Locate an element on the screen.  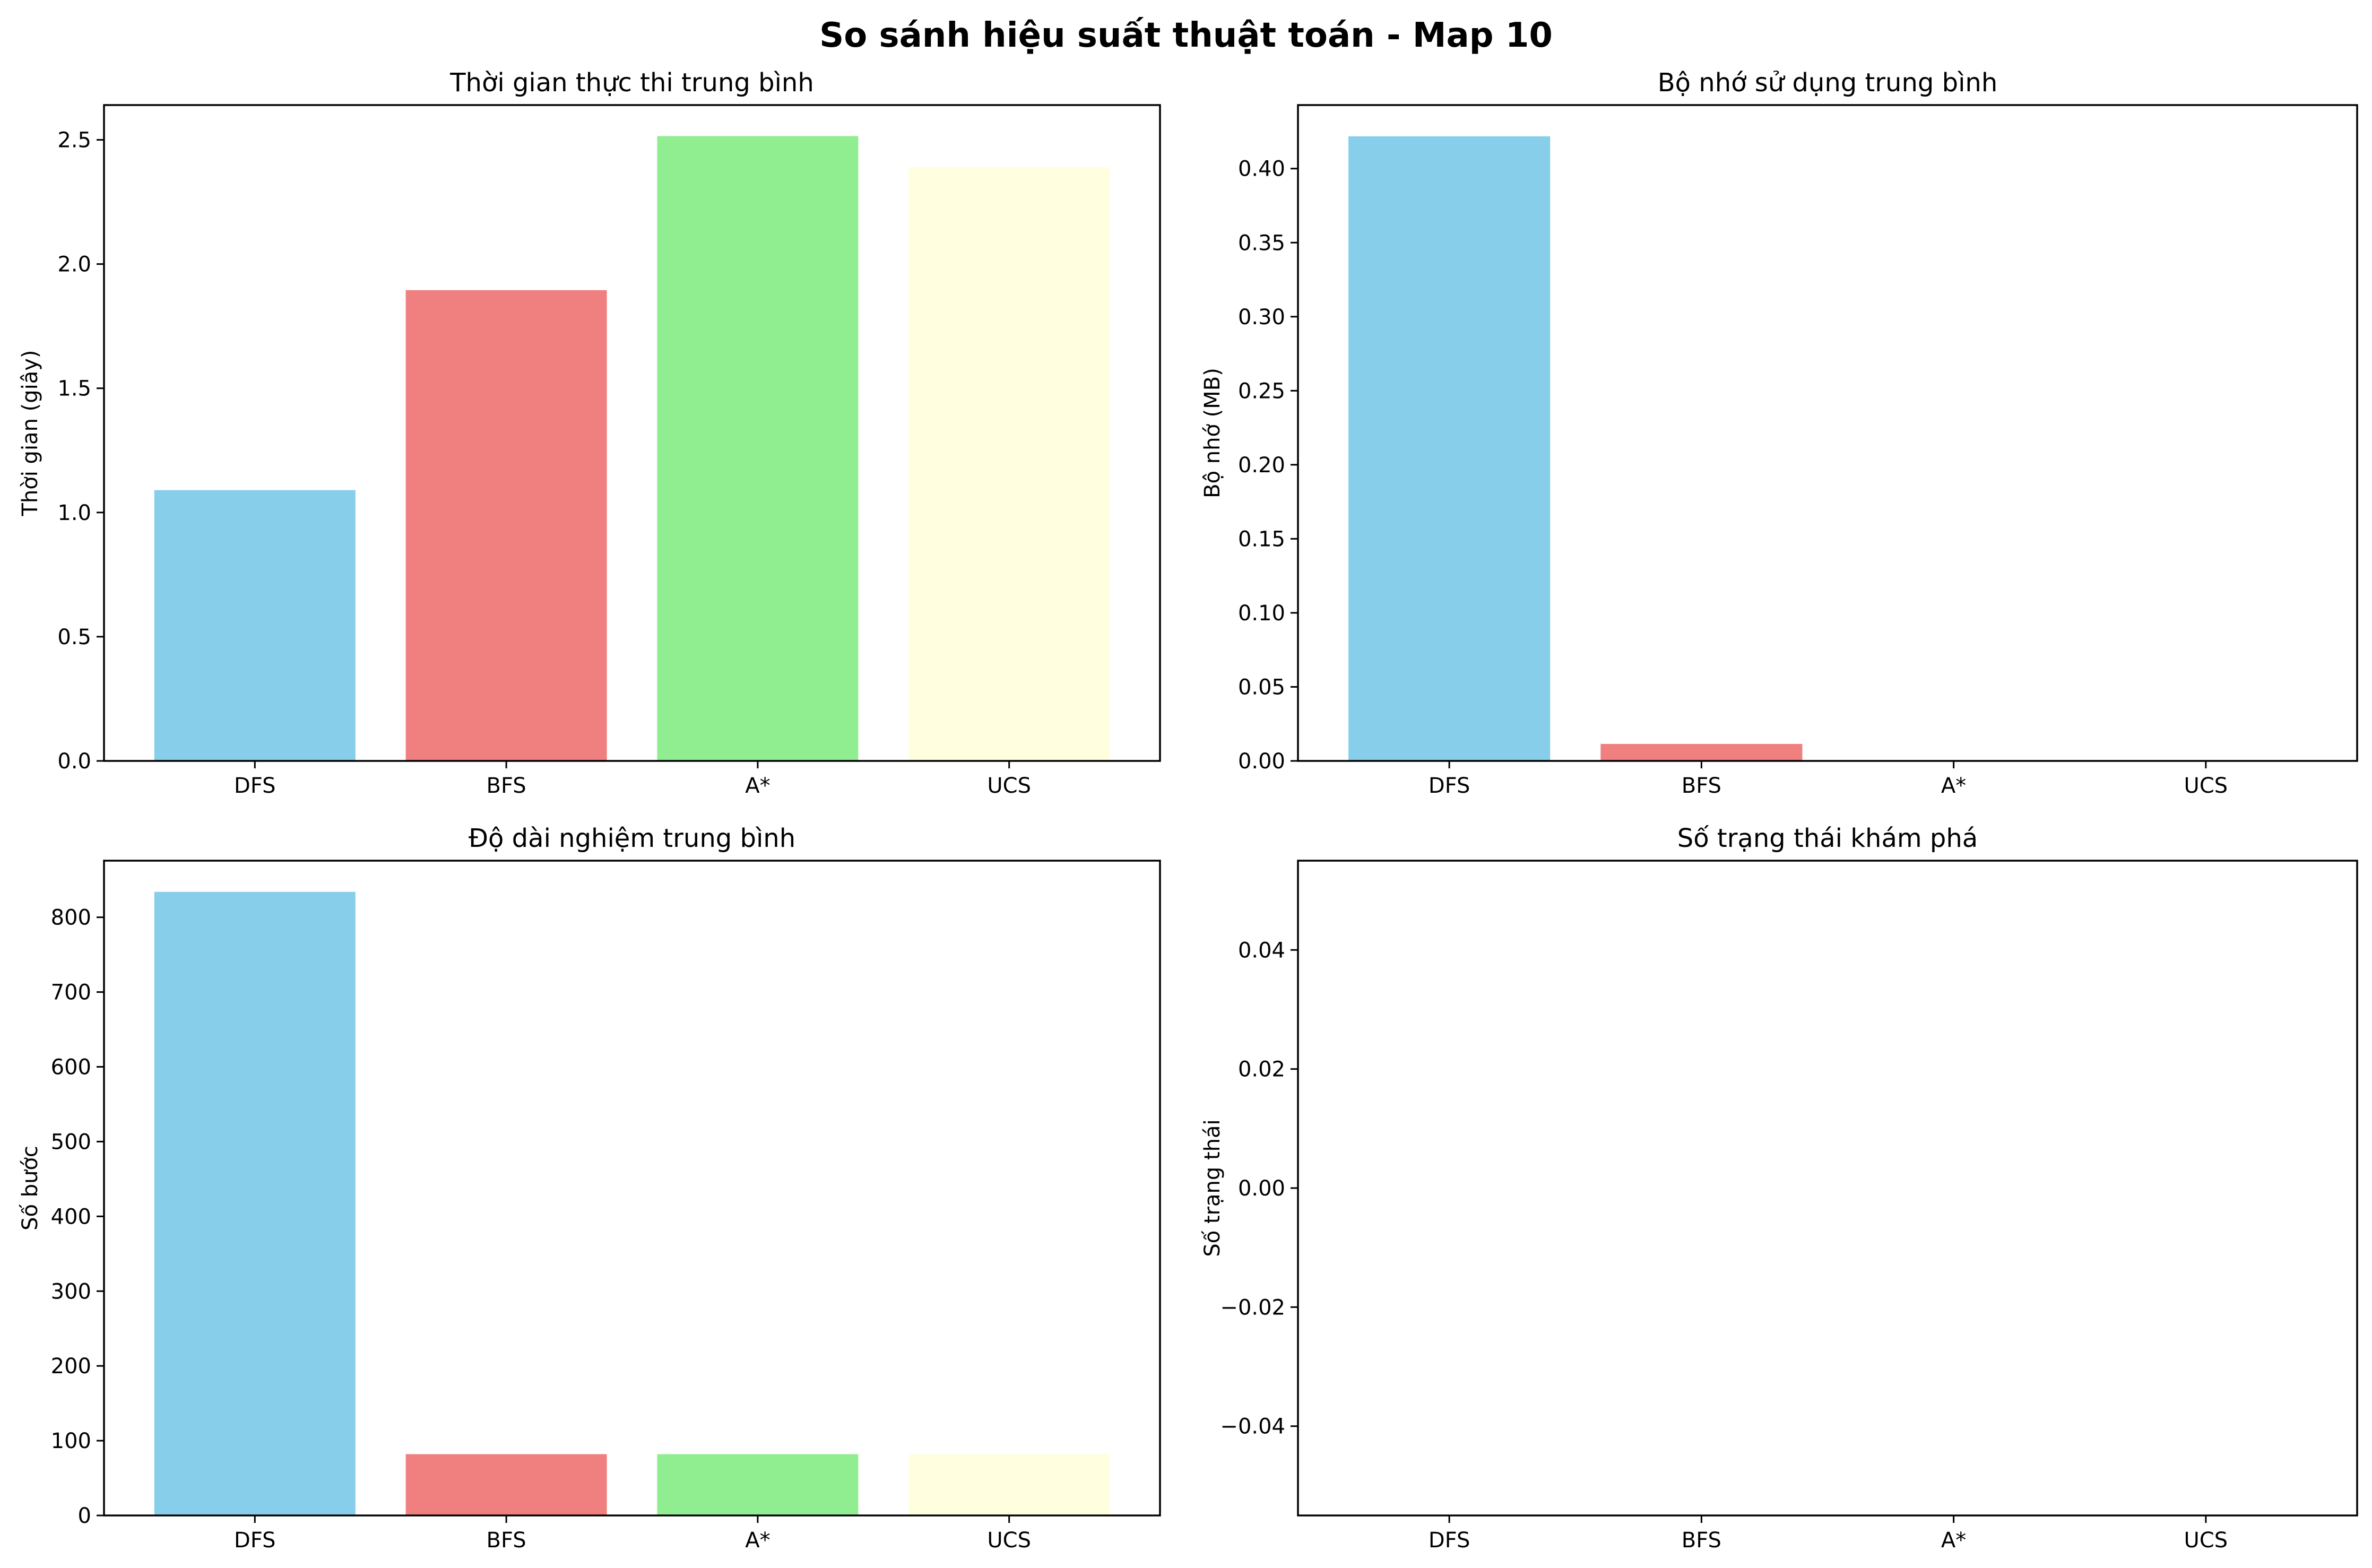
y-tick-label: 0.35 is located at coordinates (1261, 243).